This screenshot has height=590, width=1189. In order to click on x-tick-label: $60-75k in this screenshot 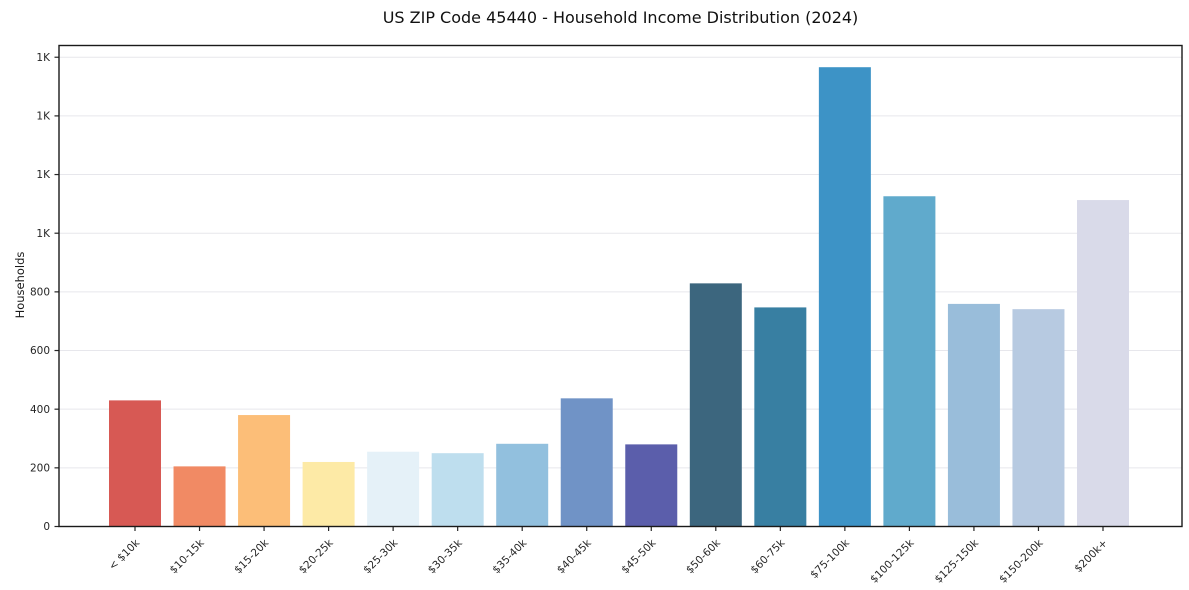, I will do `click(768, 556)`.